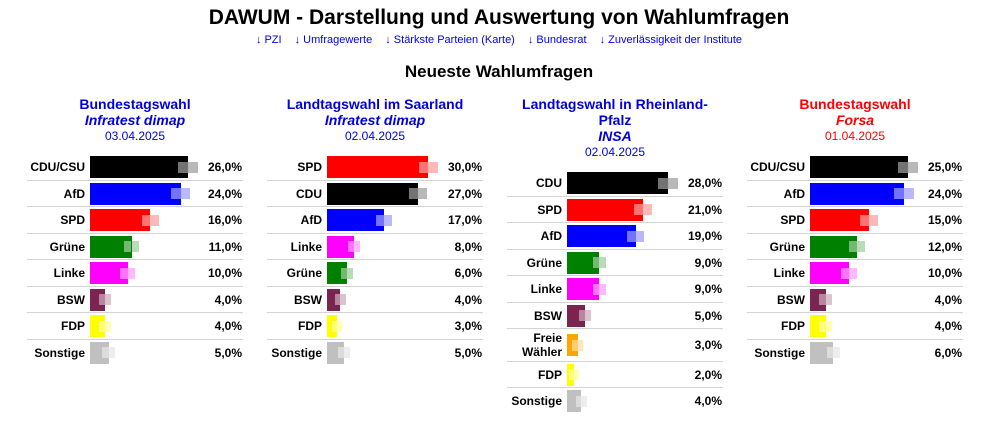 The height and width of the screenshot is (421, 998). I want to click on link-staerkste-parteien: Stärkste Parteien (Karte), so click(450, 40).